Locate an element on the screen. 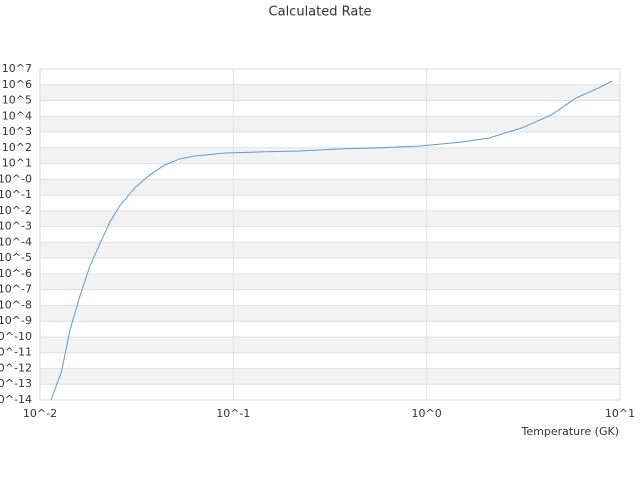 Image resolution: width=640 pixels, height=480 pixels. x-tick-label: 10^-1 is located at coordinates (233, 413).